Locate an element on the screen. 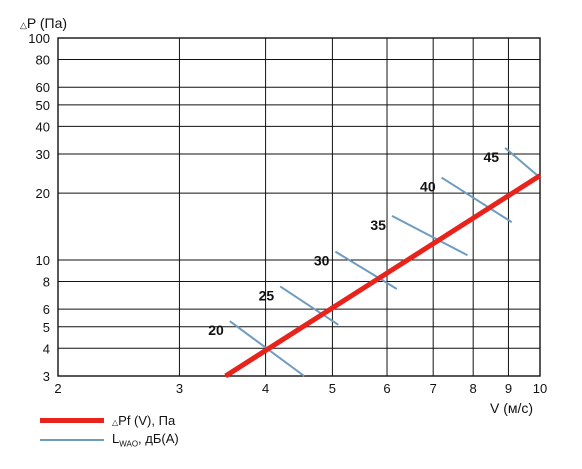 The height and width of the screenshot is (469, 582). y-tick-label: 10 is located at coordinates (43, 260).